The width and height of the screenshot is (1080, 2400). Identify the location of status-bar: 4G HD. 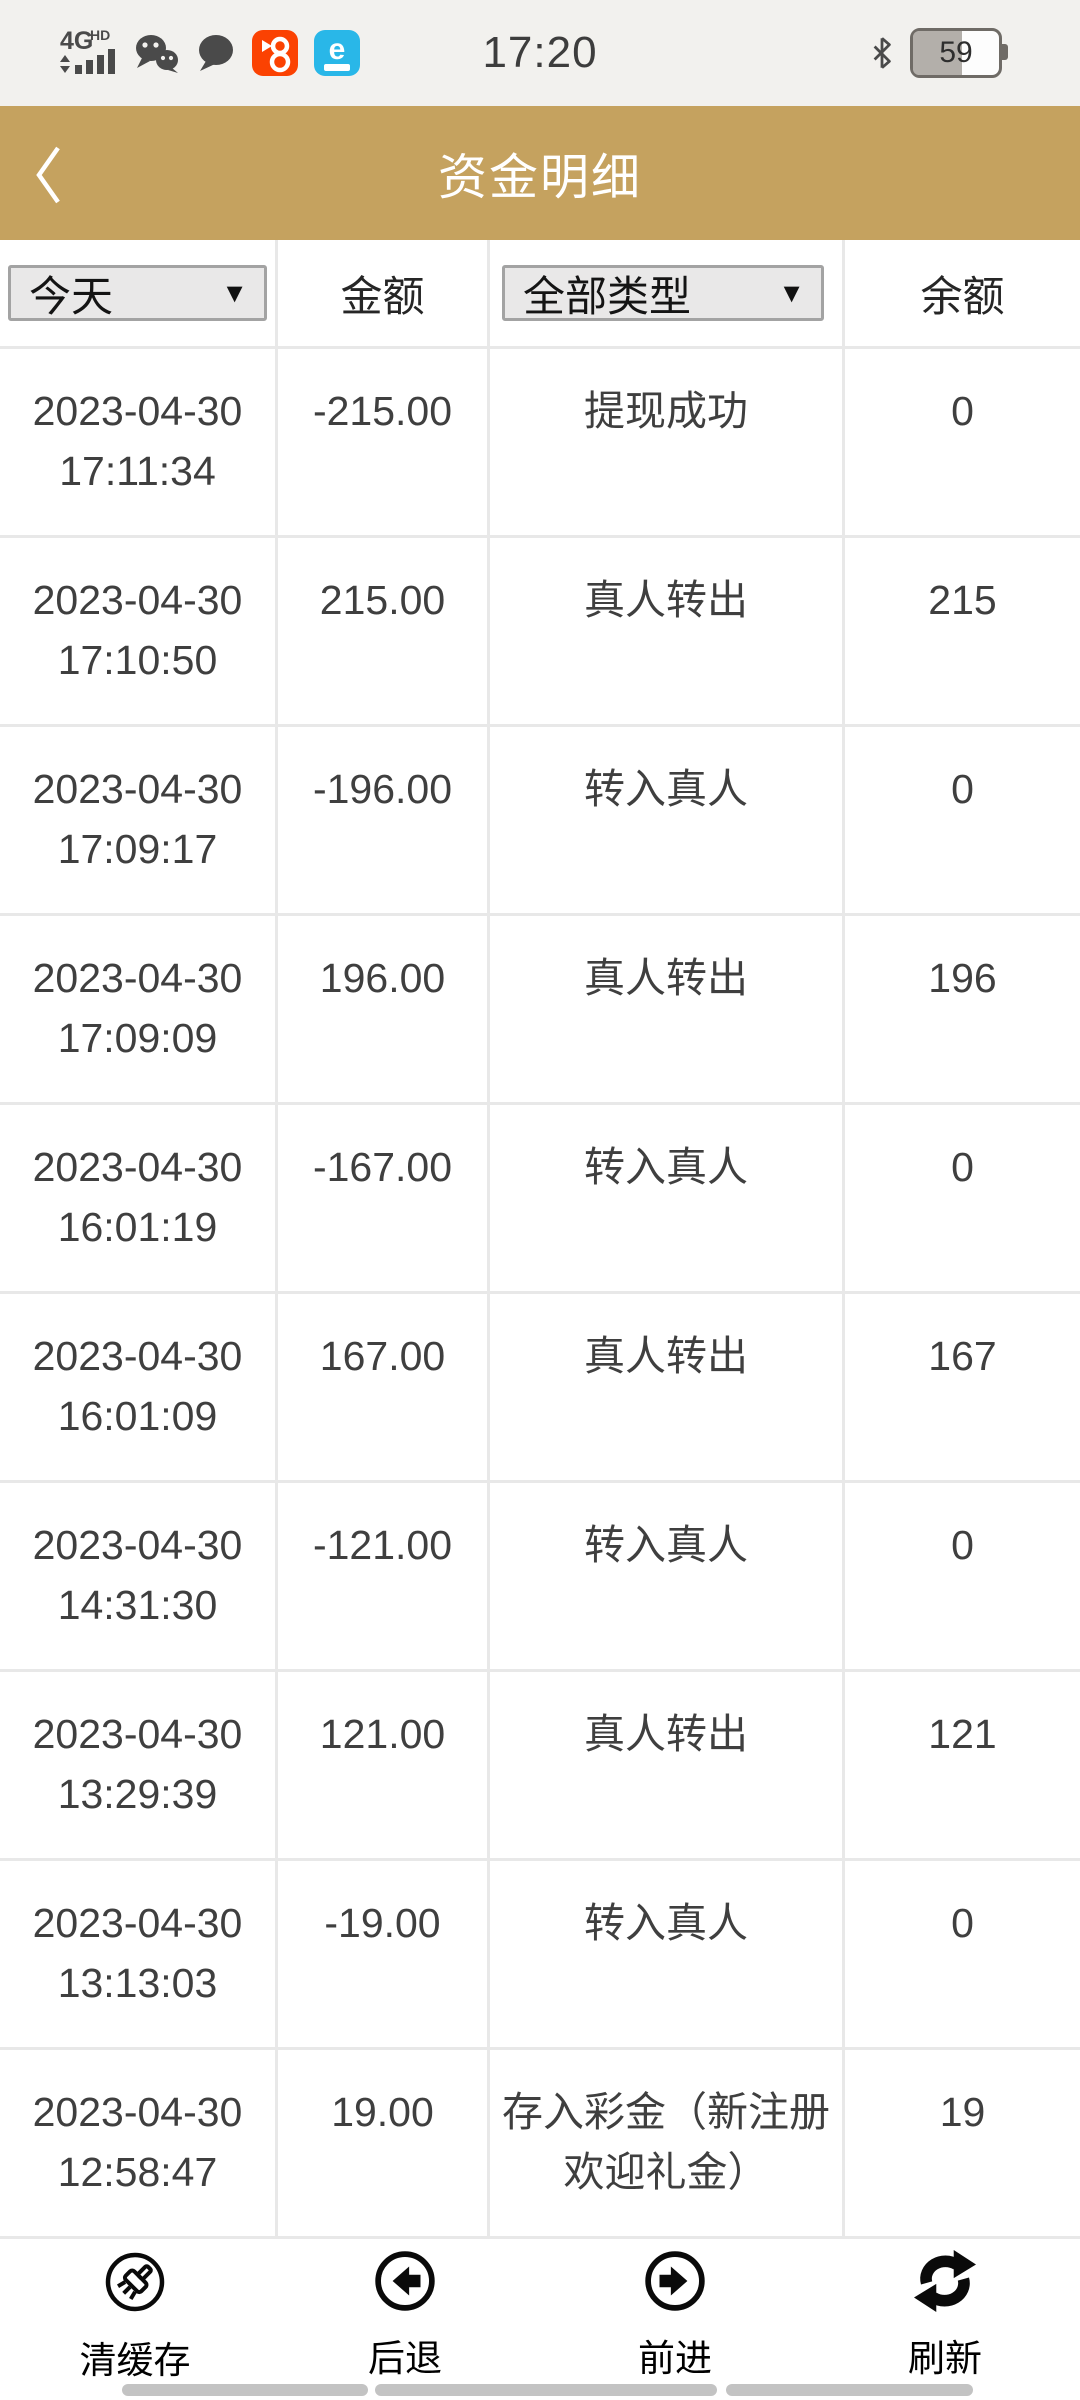
(540, 53).